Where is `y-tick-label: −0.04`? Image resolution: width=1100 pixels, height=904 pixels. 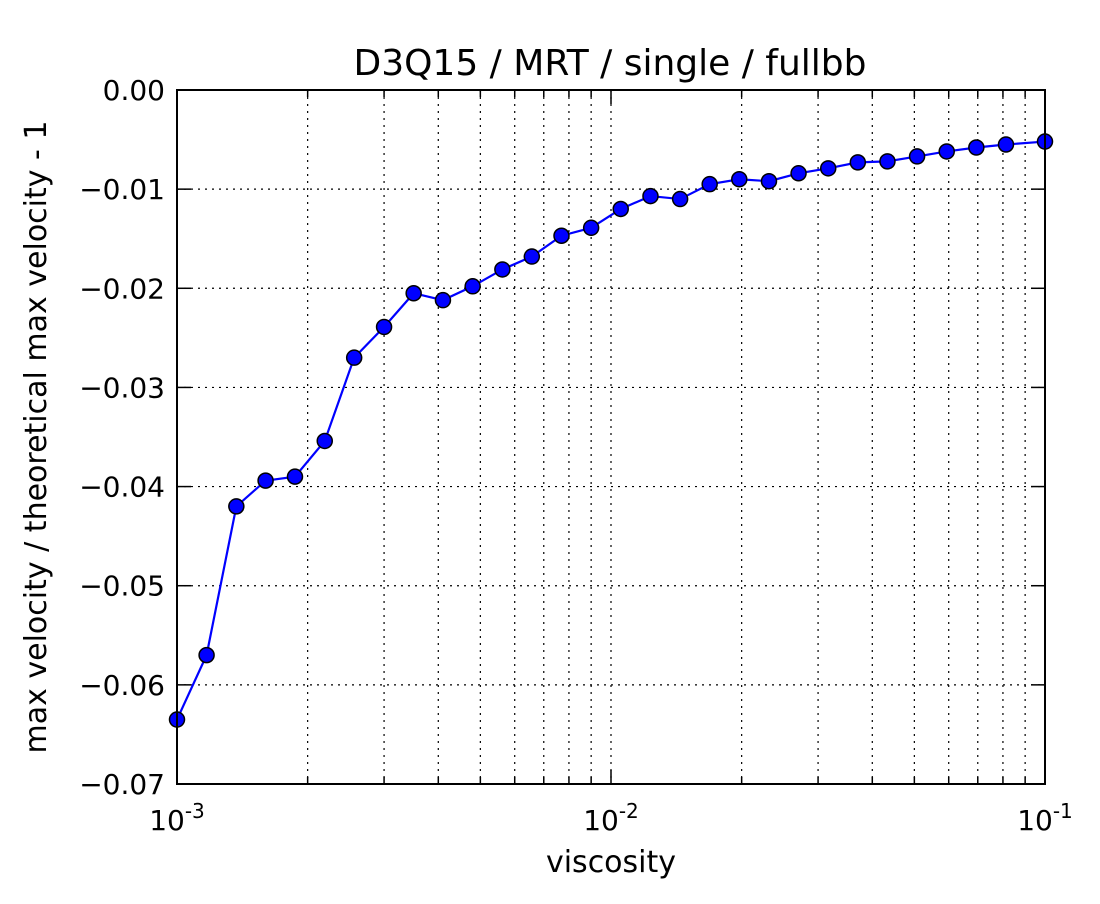 y-tick-label: −0.04 is located at coordinates (122, 487).